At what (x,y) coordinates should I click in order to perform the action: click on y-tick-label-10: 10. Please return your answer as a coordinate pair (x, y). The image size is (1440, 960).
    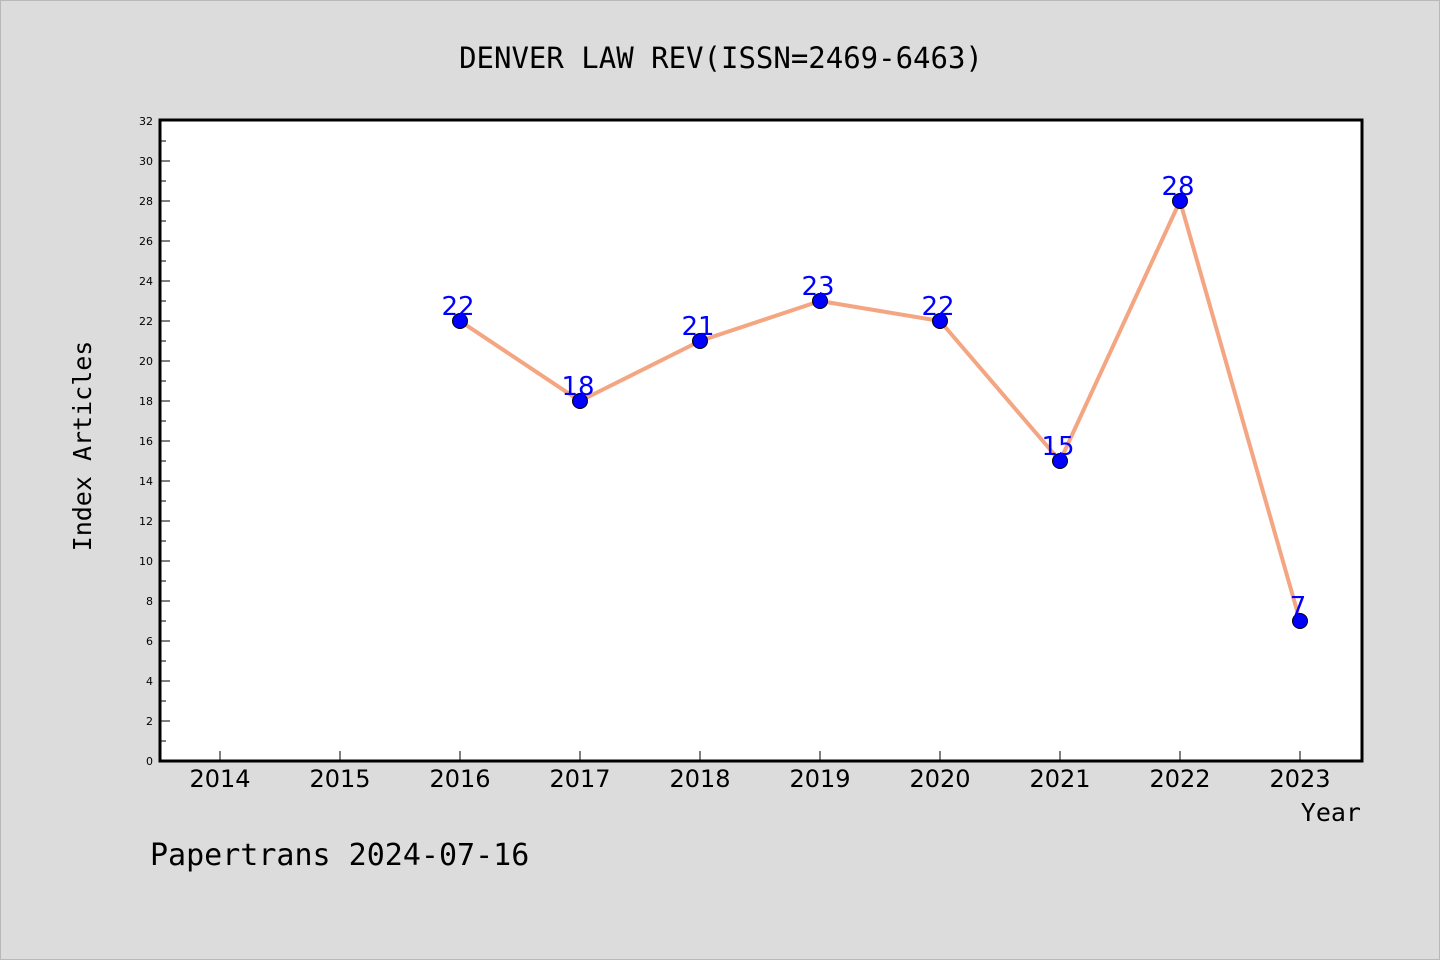
    Looking at the image, I should click on (146, 561).